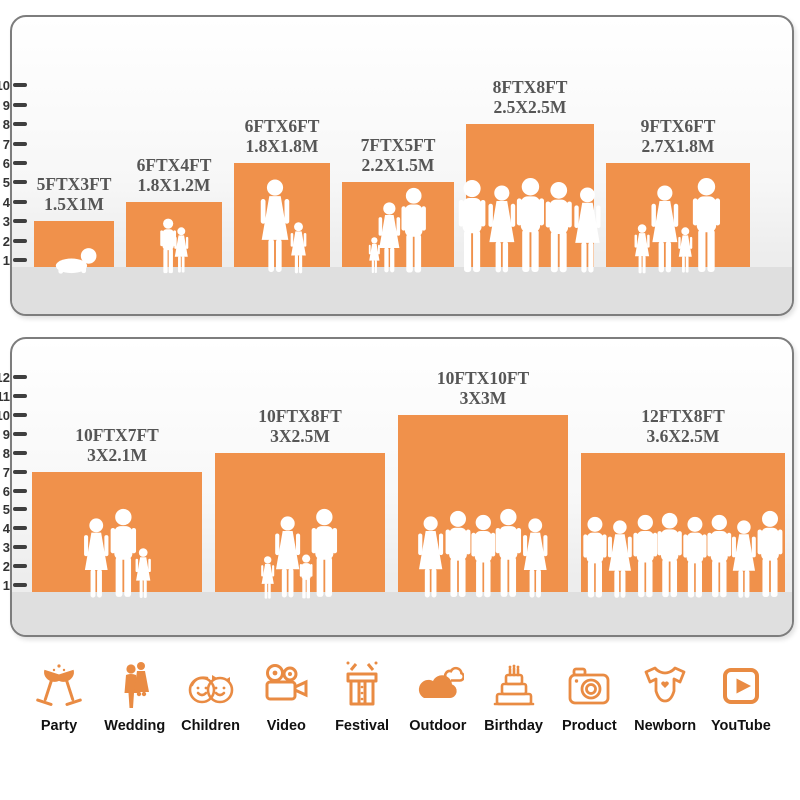  I want to click on backdrop-size-label-m: 1.8X1.2M, so click(174, 184).